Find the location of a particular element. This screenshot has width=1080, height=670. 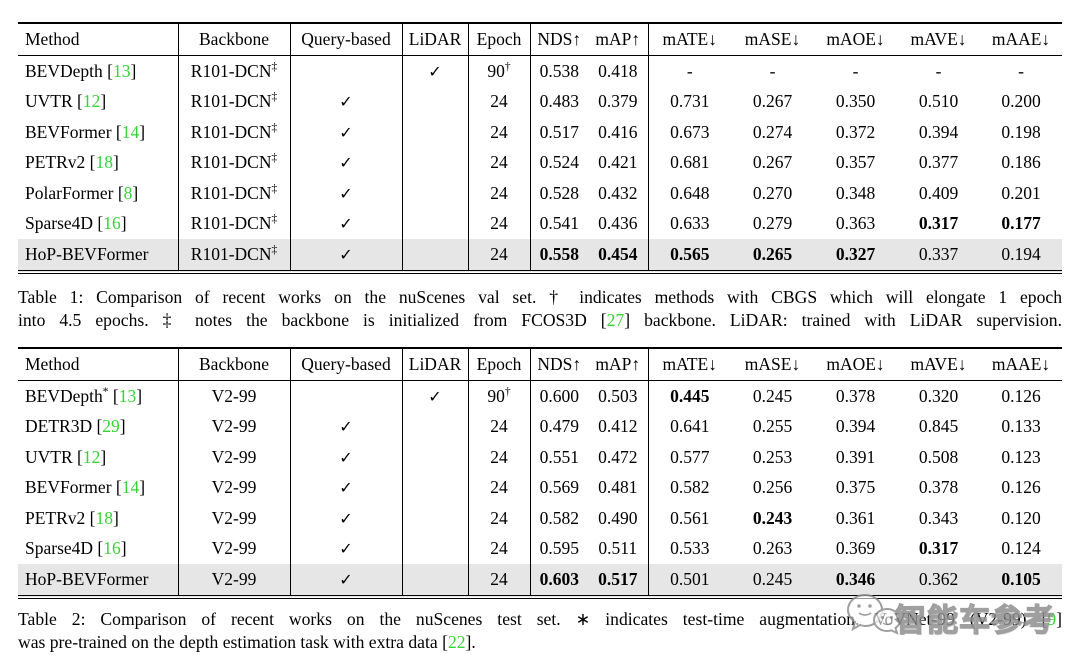

metric-value: 0.317 is located at coordinates (938, 548).